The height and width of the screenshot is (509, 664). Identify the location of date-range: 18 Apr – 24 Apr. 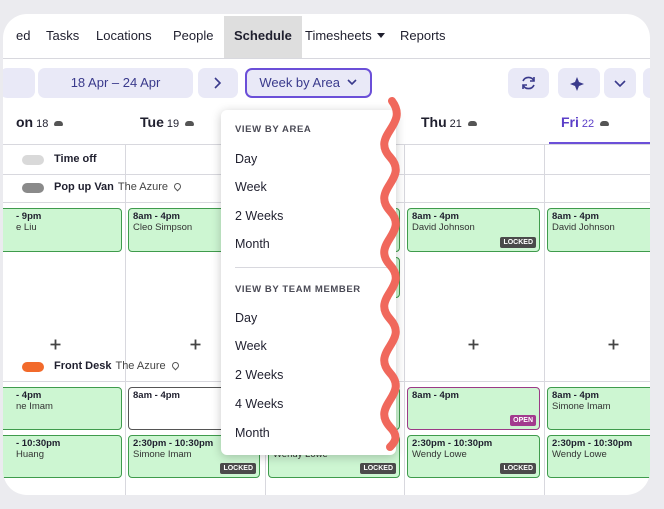
(115, 83).